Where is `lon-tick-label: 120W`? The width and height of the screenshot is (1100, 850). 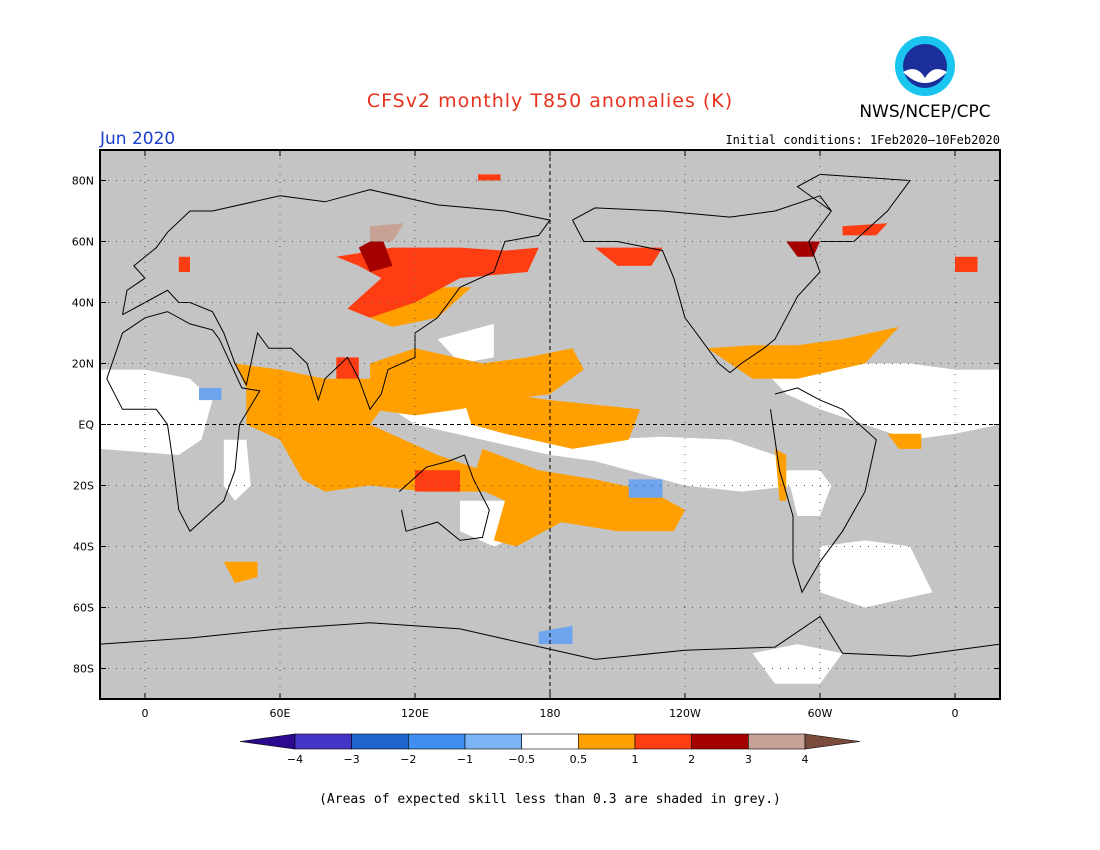
lon-tick-label: 120W is located at coordinates (685, 713).